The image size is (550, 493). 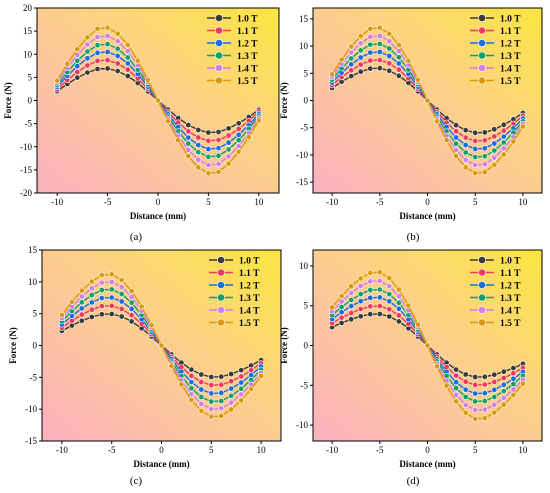 I want to click on y-tick-label: -5, so click(x=305, y=128).